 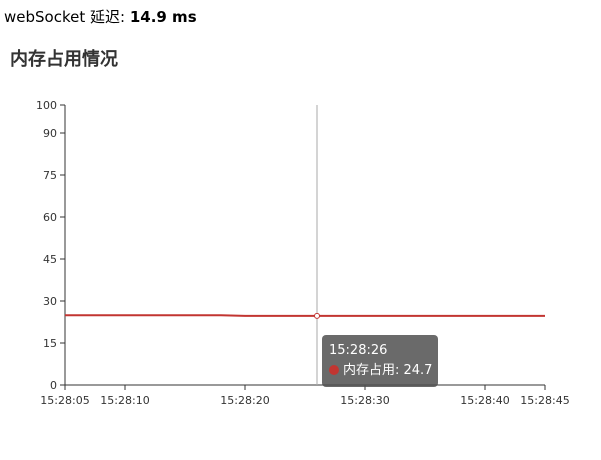 What do you see at coordinates (244, 400) in the screenshot?
I see `x-tick-label: 15:28:20` at bounding box center [244, 400].